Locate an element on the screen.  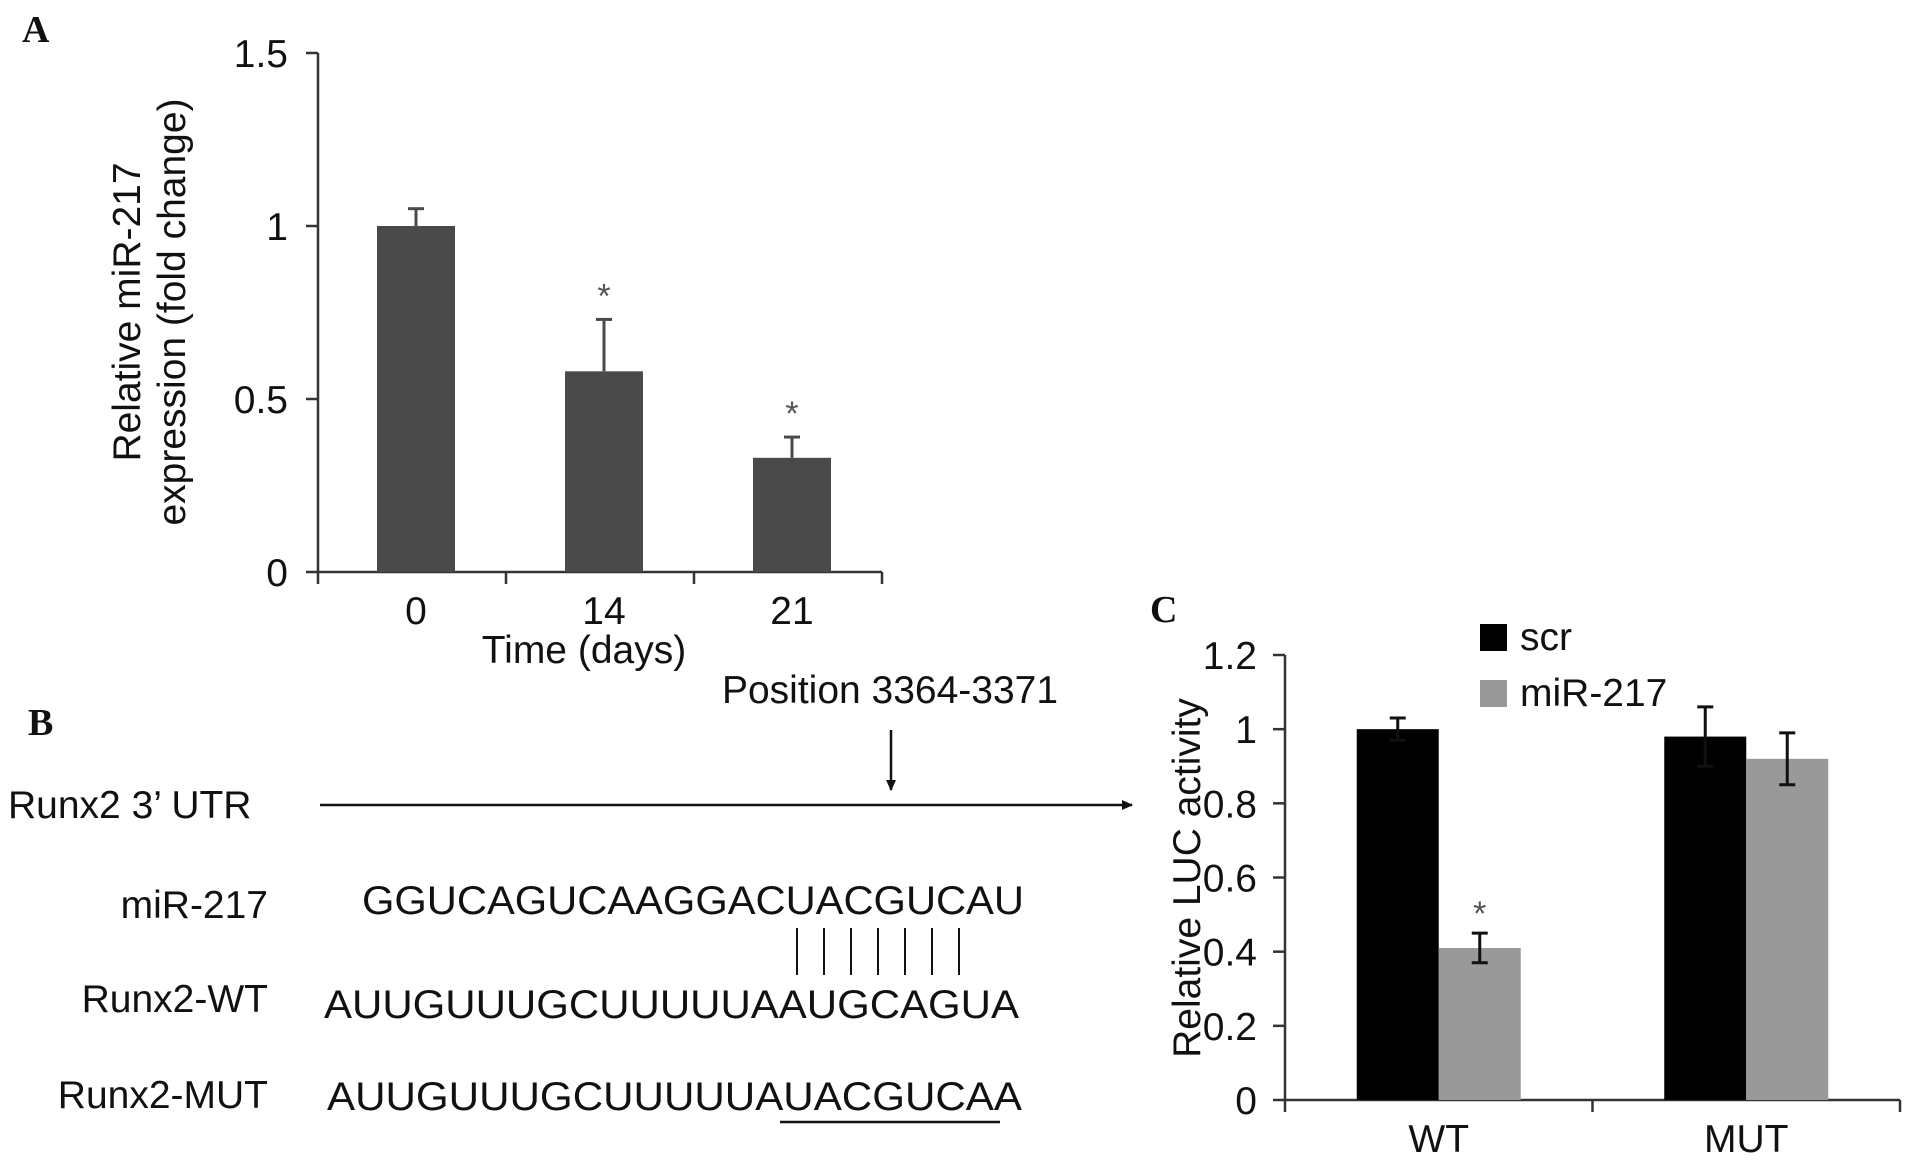
chart-c-ytick-label: 0.2 is located at coordinates (1230, 1027).